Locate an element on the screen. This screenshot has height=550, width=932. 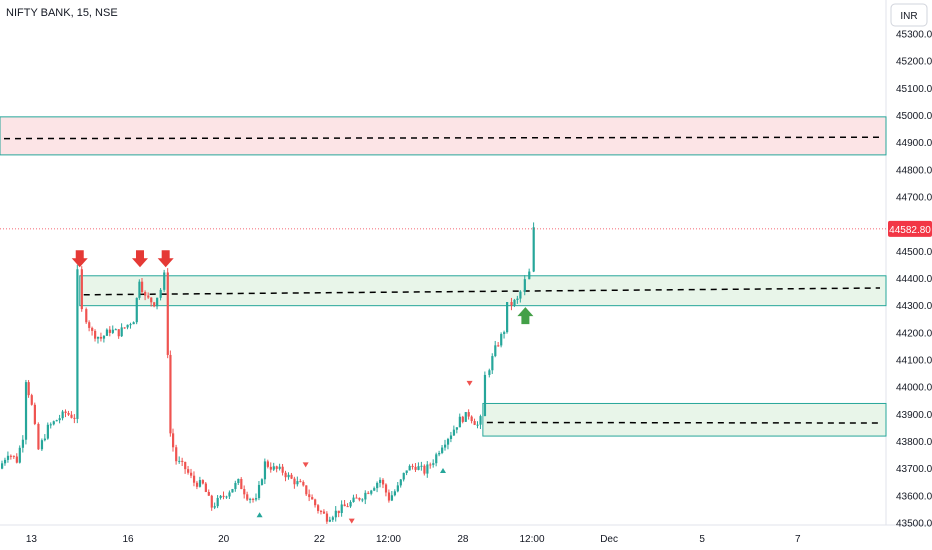
price-tick-label: 44300.00 is located at coordinates (914, 306).